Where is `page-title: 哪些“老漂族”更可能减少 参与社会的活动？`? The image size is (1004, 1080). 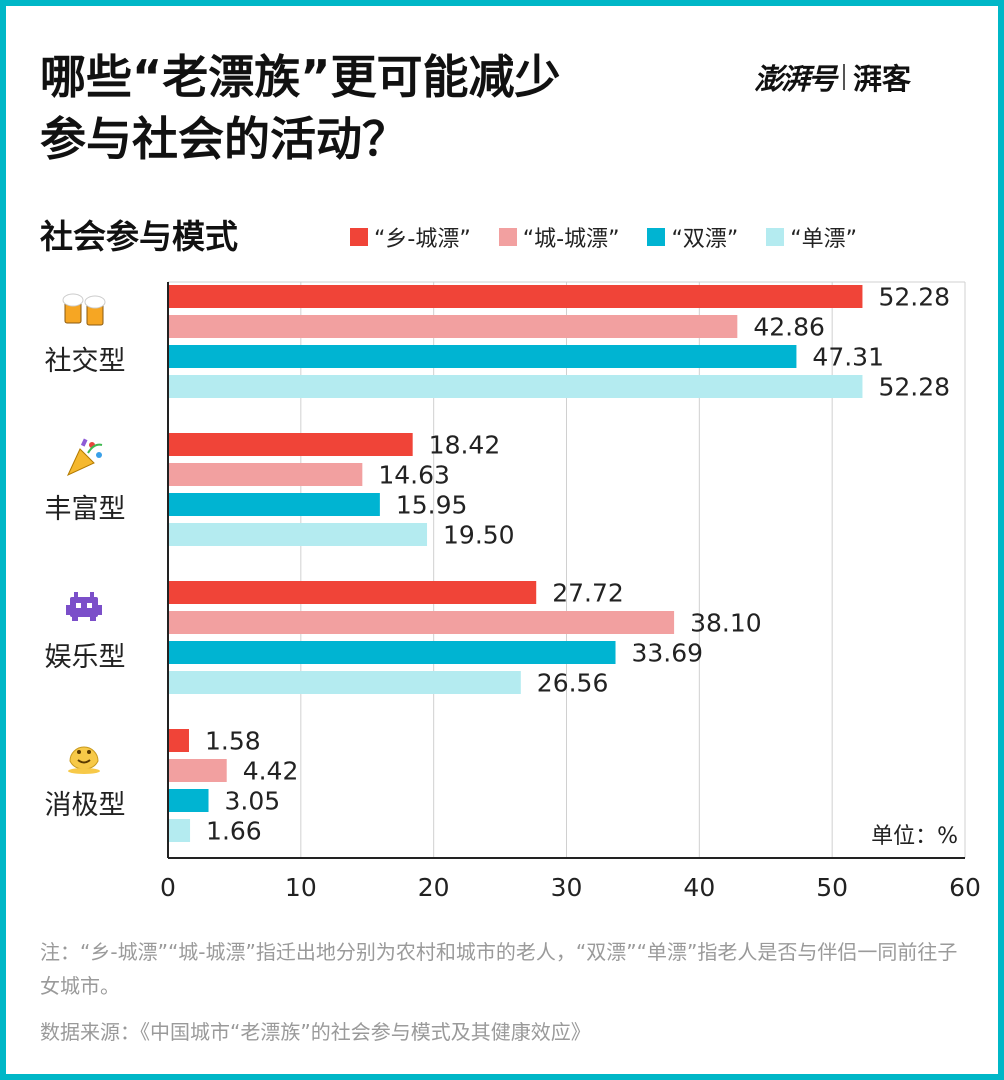
page-title: 哪些“老漂族”更可能减少 参与社会的活动？ is located at coordinates (380, 108).